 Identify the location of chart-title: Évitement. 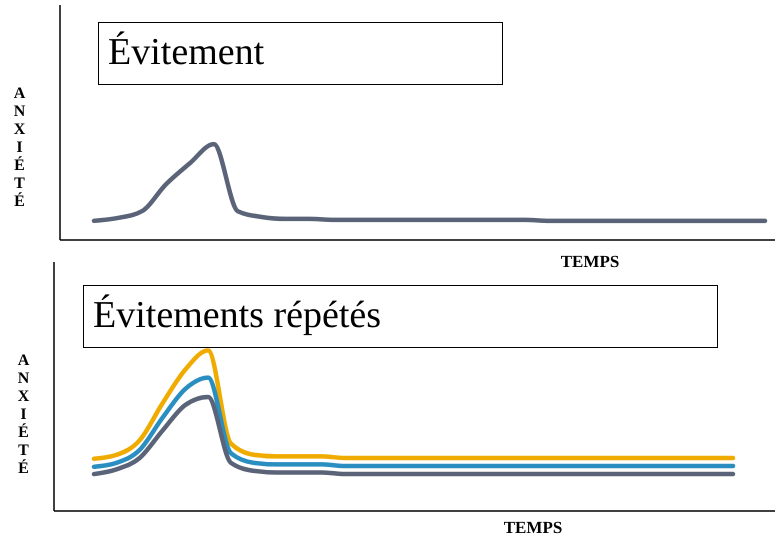
(185, 52).